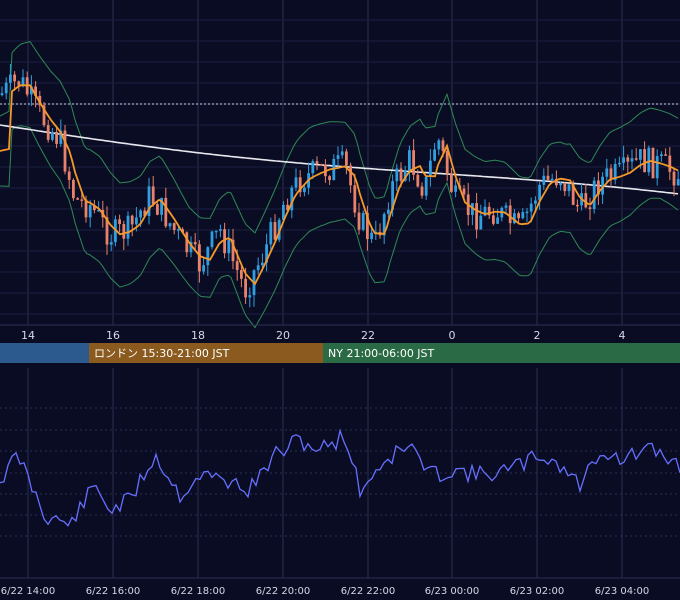  What do you see at coordinates (28, 591) in the screenshot?
I see `x-tick-label: 6/22 14:00` at bounding box center [28, 591].